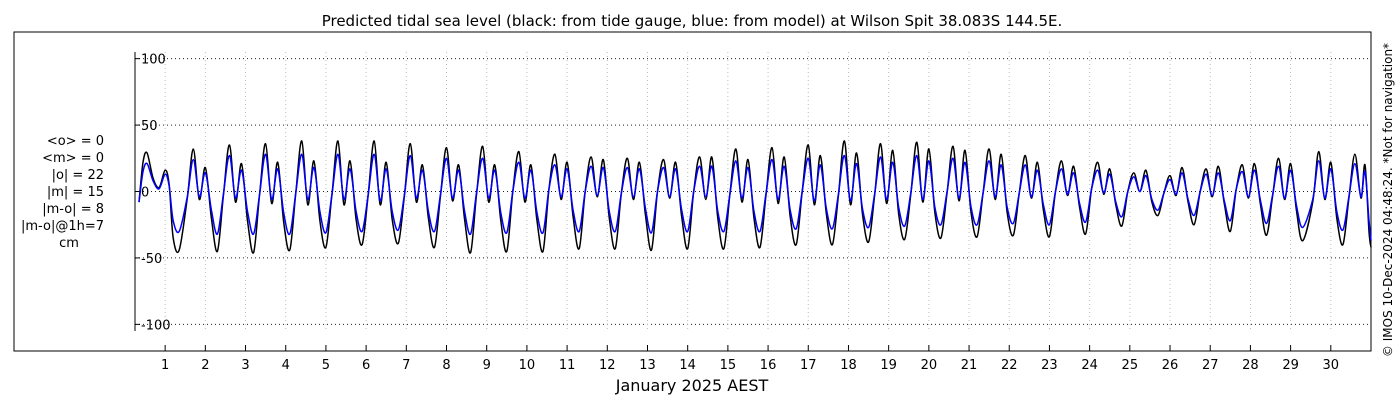  What do you see at coordinates (286, 365) in the screenshot?
I see `x-tick-label: 4` at bounding box center [286, 365].